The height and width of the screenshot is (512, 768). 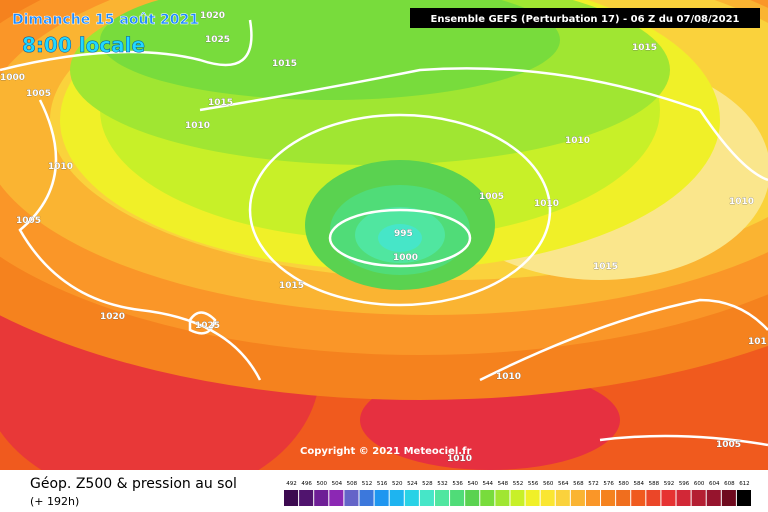 I want to click on colorbar-label: 596, so click(x=684, y=484).